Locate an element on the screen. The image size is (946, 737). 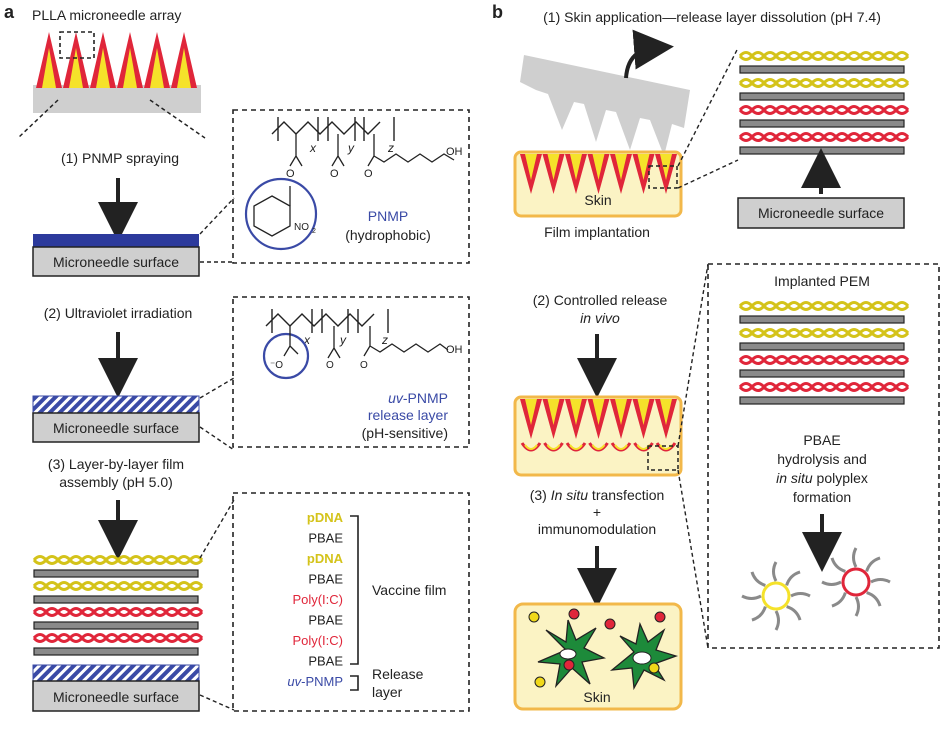
hydroxyl-label: OH is located at coordinates (454, 152).